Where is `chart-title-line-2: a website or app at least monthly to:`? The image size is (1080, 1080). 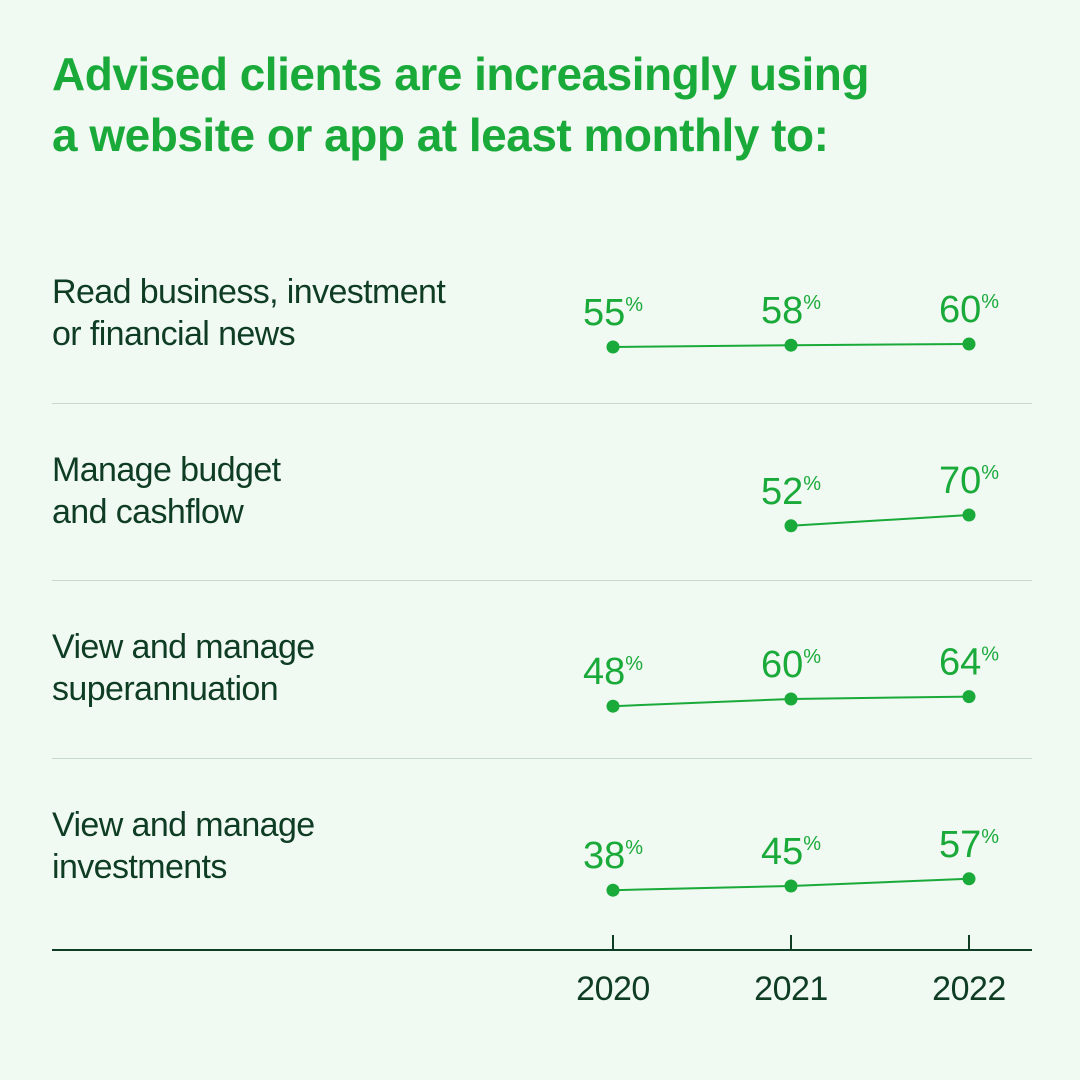
chart-title-line-2: a website or app at least monthly to: is located at coordinates (440, 135).